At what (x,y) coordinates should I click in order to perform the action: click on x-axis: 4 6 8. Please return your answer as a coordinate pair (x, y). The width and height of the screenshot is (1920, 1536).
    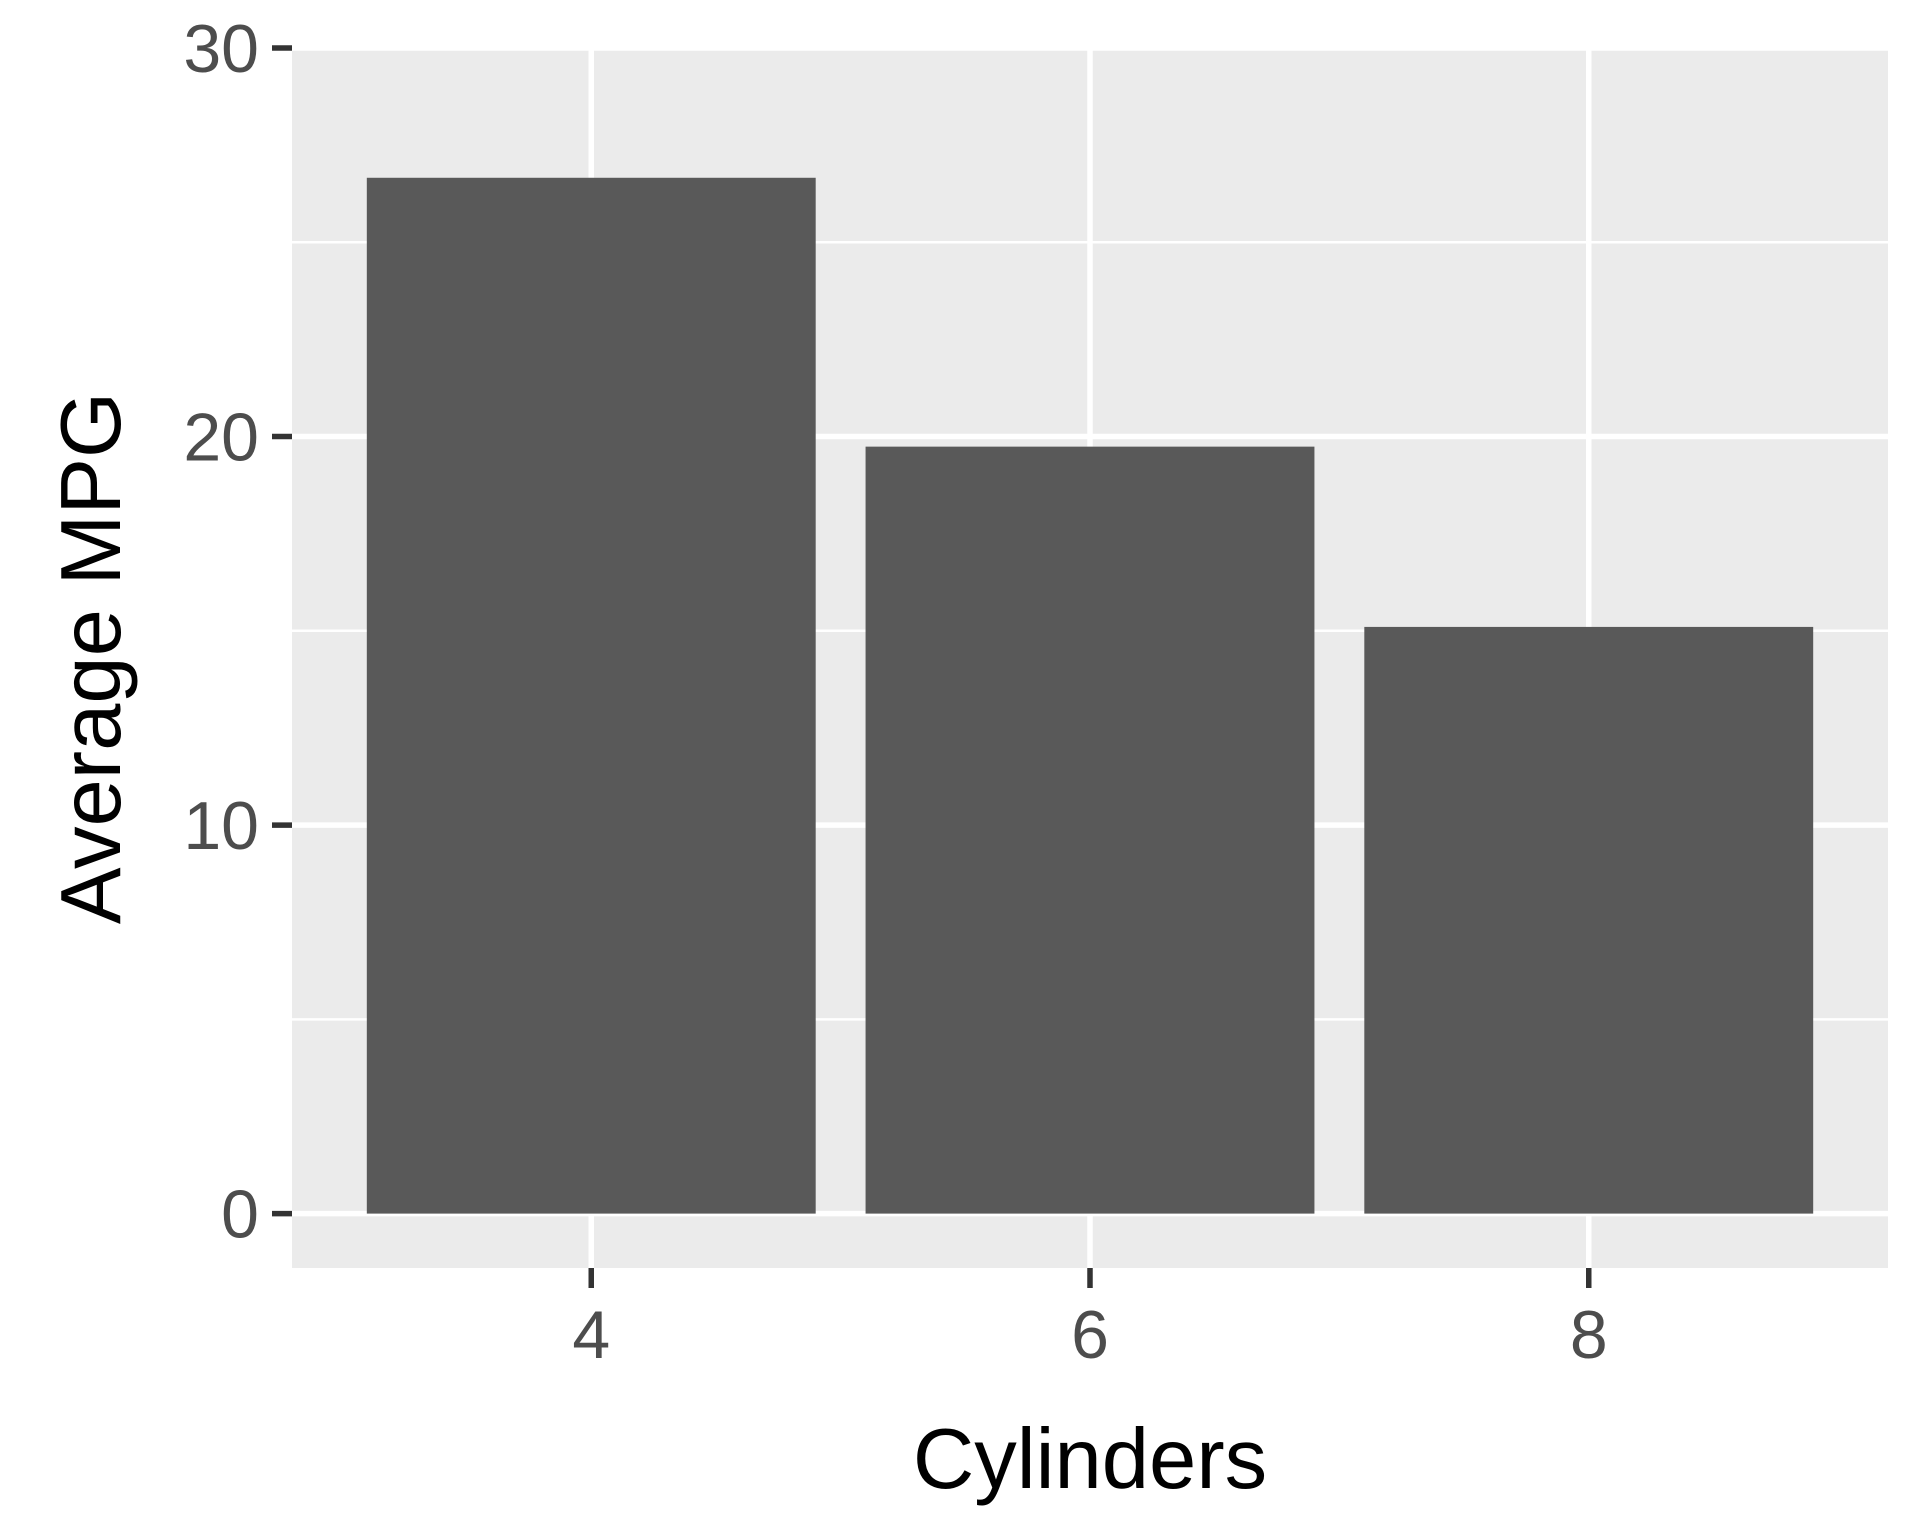
    Looking at the image, I should click on (1090, 1320).